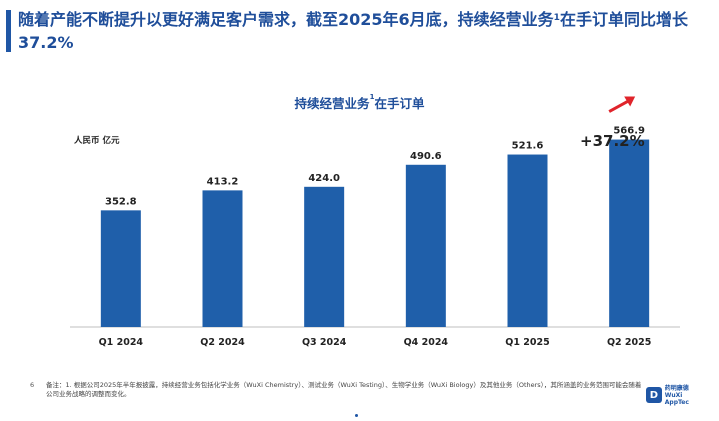  What do you see at coordinates (356, 415) in the screenshot?
I see `slide-dot` at bounding box center [356, 415].